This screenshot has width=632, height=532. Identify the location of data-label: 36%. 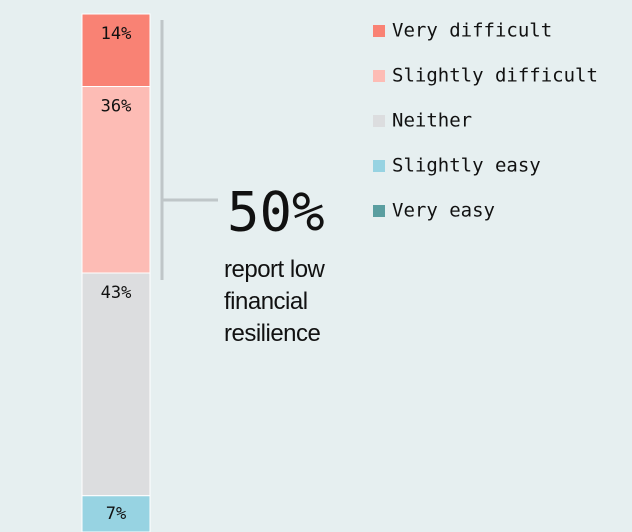
(116, 107).